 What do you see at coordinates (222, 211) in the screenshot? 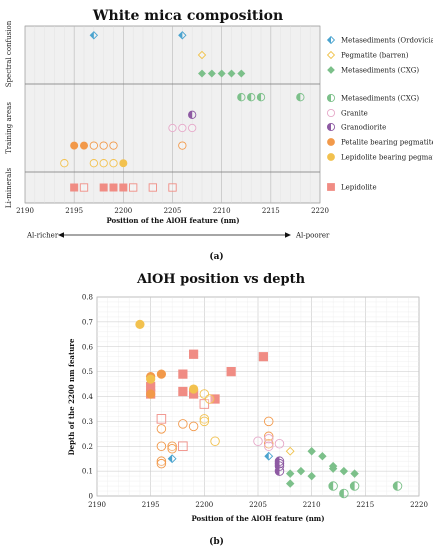
I see `panel-a-x-tick-label: 2210` at bounding box center [222, 211].